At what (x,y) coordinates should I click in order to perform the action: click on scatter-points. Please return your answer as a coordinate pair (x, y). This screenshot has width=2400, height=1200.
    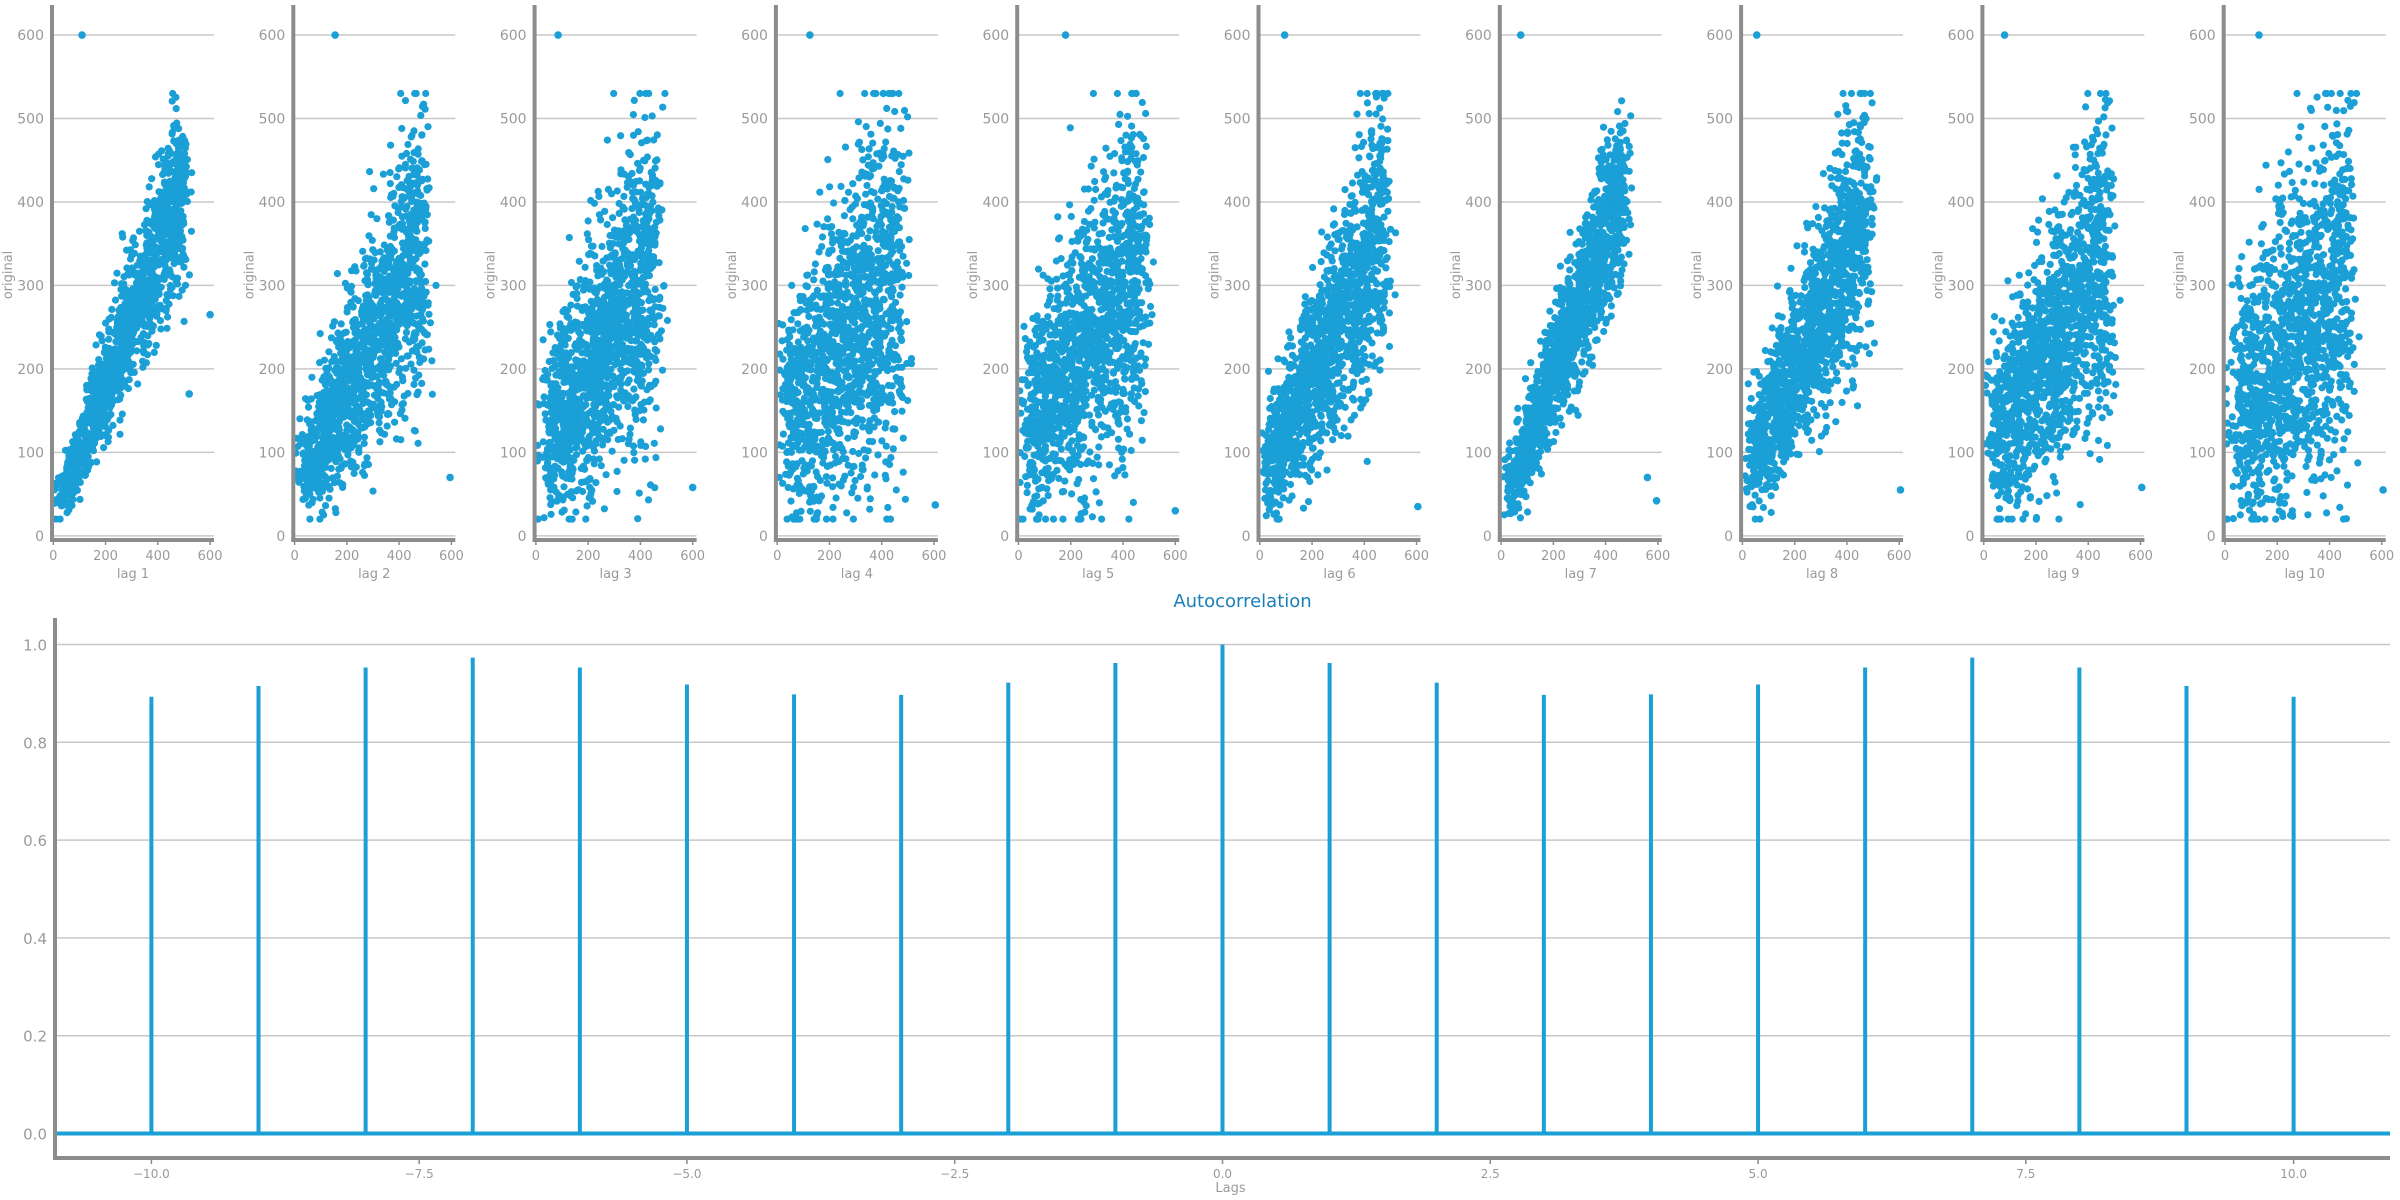
    Looking at the image, I should click on (857, 277).